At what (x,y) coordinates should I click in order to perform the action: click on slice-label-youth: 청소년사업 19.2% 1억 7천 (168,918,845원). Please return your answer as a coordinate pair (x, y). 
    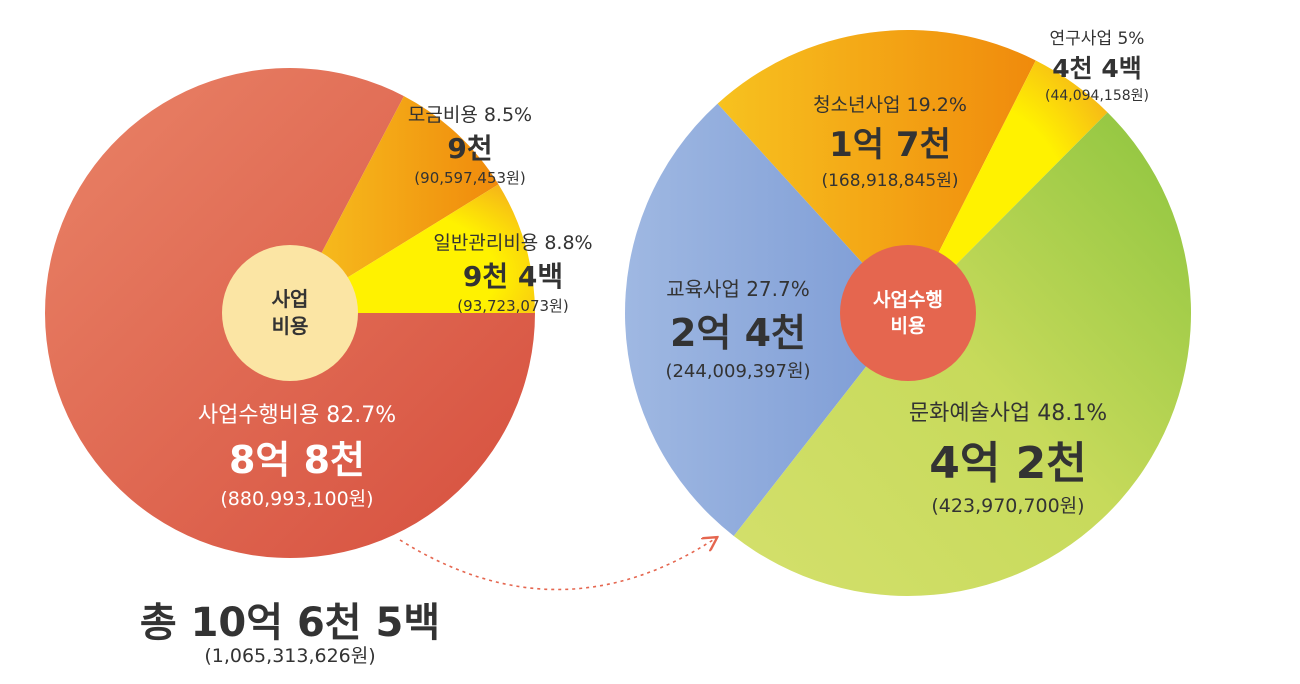
    Looking at the image, I should click on (890, 140).